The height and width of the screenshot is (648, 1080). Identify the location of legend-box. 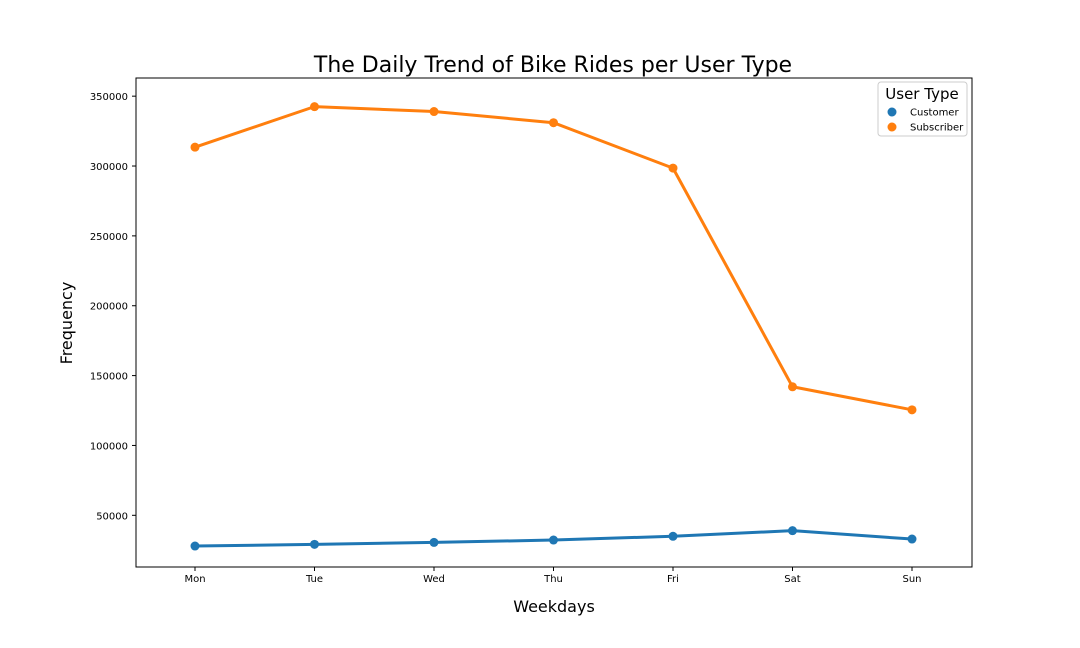
(922, 109).